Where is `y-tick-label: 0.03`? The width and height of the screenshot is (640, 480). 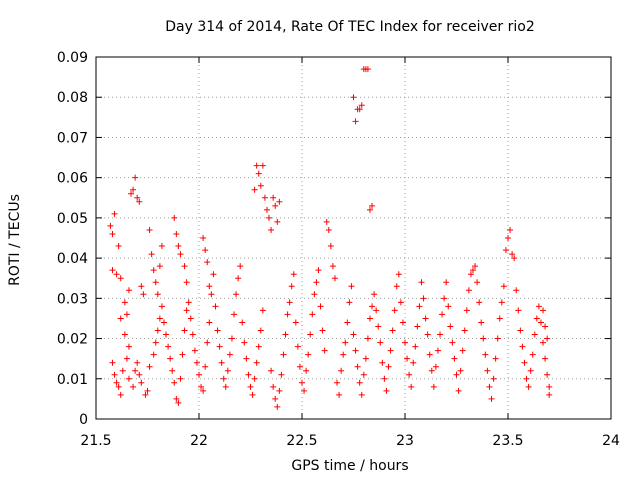
y-tick-label: 0.03 is located at coordinates (72, 299).